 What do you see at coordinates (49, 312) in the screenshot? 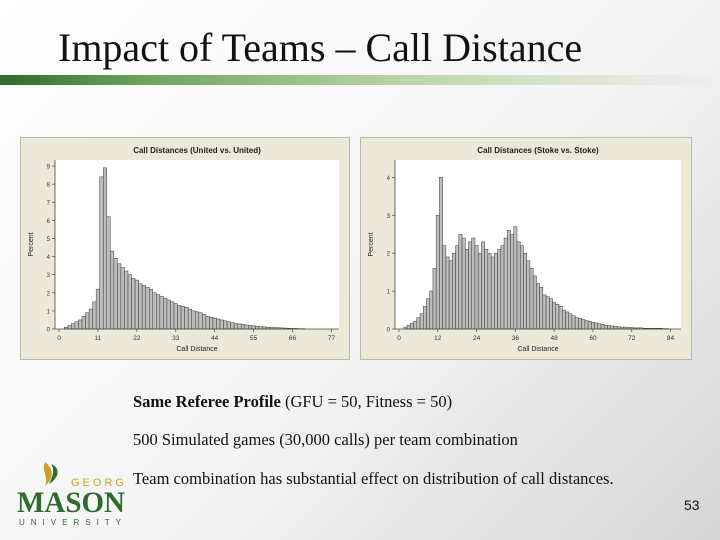
I see `y-tick-label: 1` at bounding box center [49, 312].